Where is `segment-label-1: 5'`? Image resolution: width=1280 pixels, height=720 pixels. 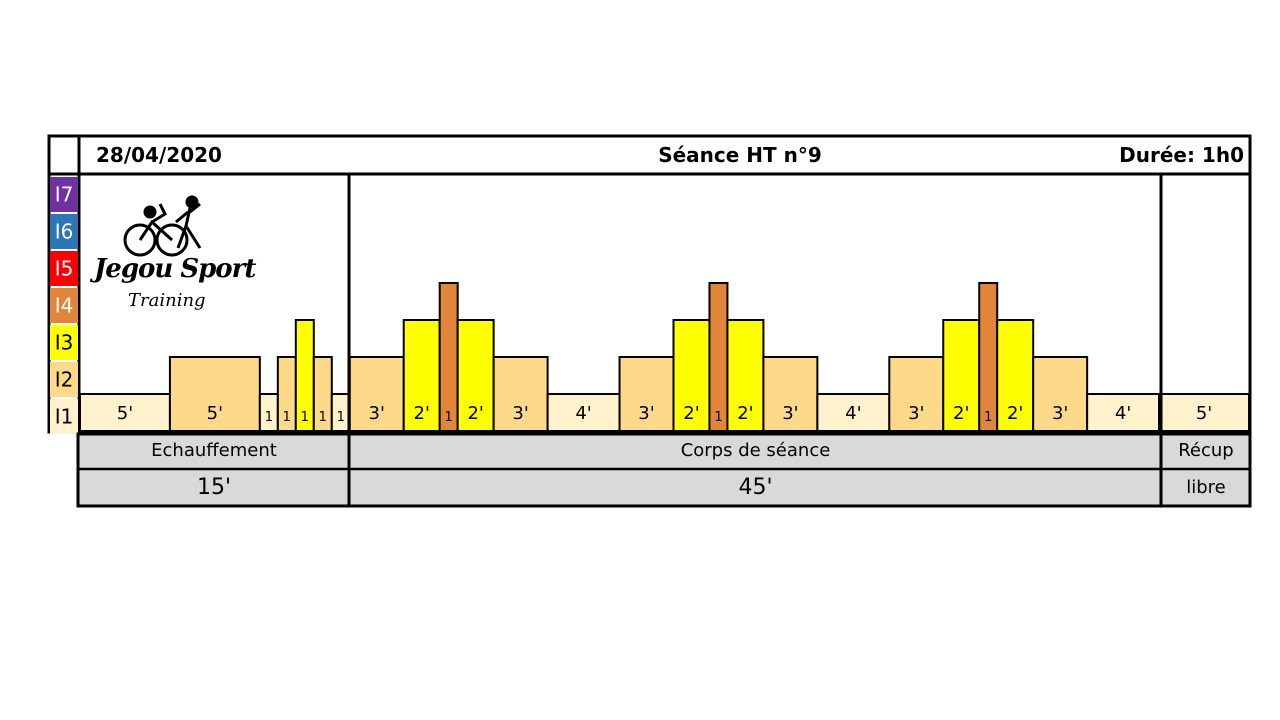 segment-label-1: 5' is located at coordinates (125, 413).